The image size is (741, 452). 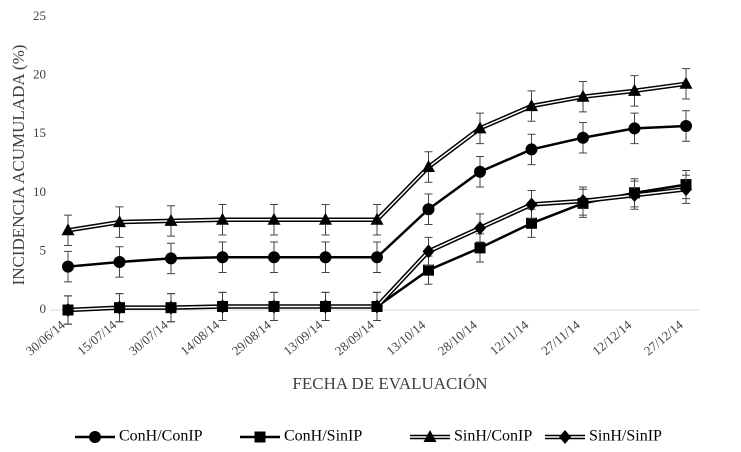 What do you see at coordinates (457, 338) in the screenshot?
I see `x-tick-label: 28/10/14` at bounding box center [457, 338].